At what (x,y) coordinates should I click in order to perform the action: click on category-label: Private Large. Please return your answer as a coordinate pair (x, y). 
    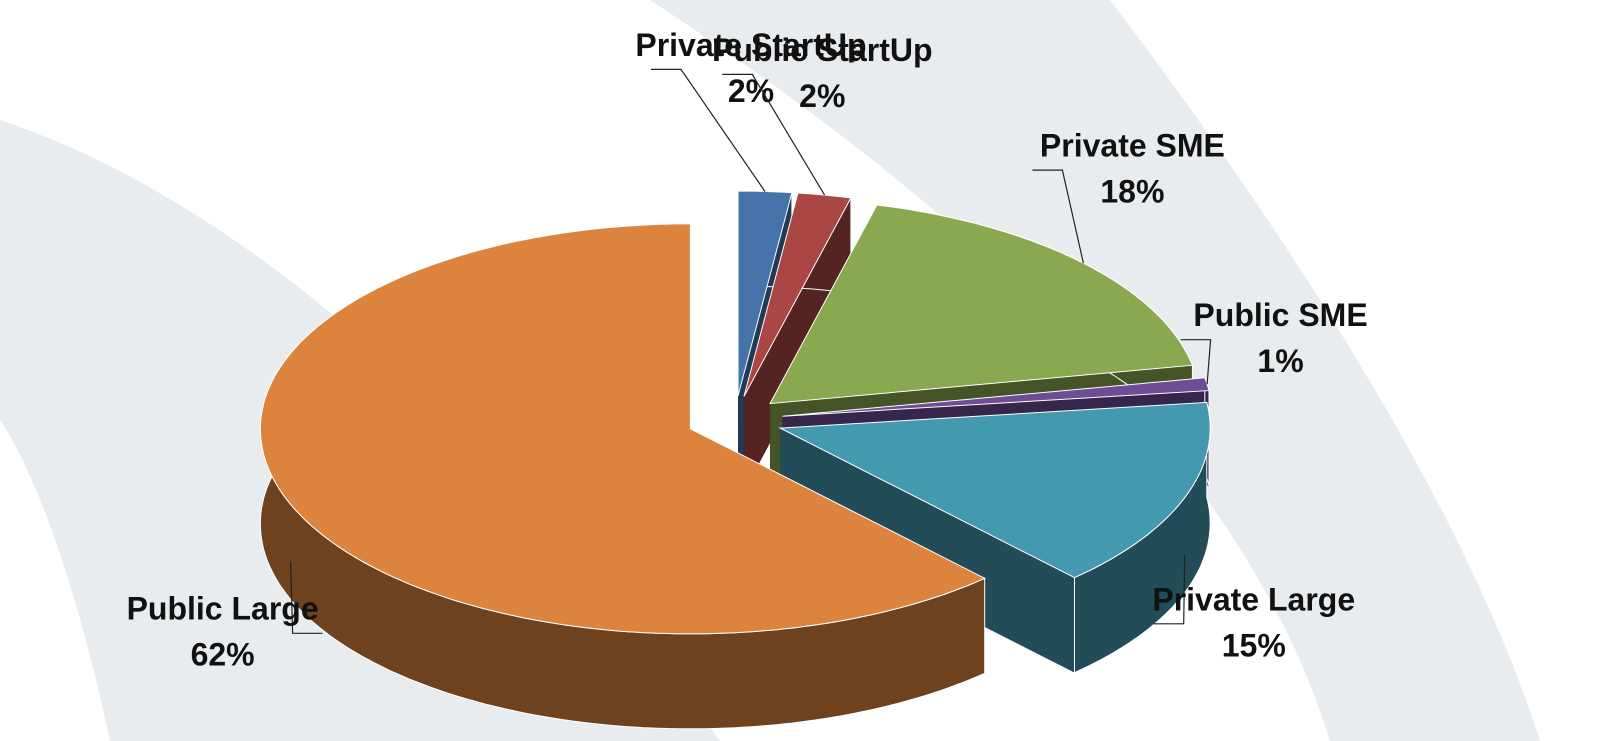
    Looking at the image, I should click on (1253, 599).